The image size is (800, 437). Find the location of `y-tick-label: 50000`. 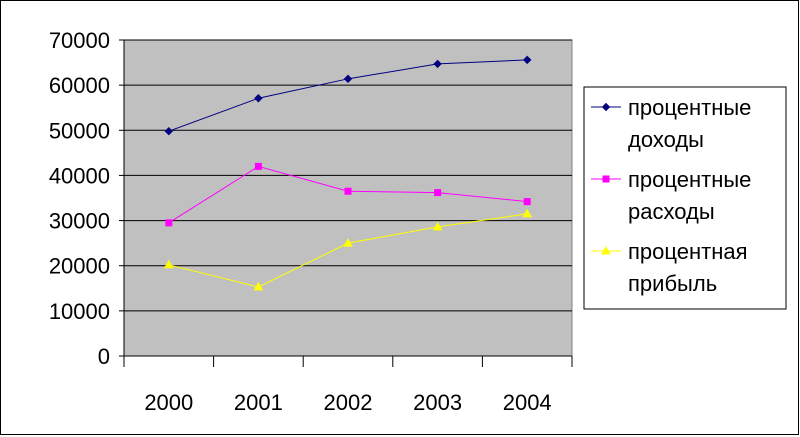

y-tick-label: 50000 is located at coordinates (79, 130).